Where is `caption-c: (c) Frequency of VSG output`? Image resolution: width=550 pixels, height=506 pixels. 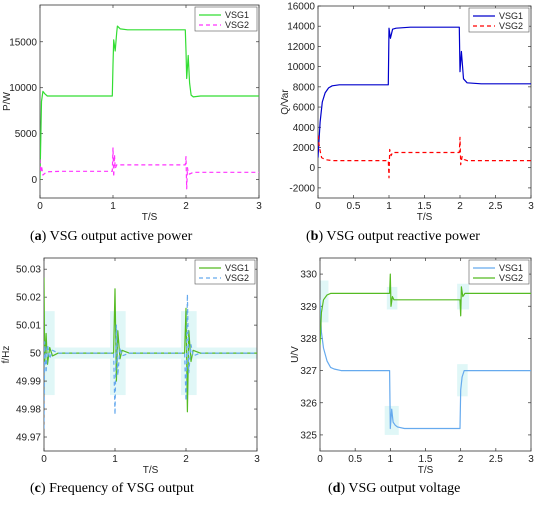 caption-c: (c) Frequency of VSG output is located at coordinates (112, 488).